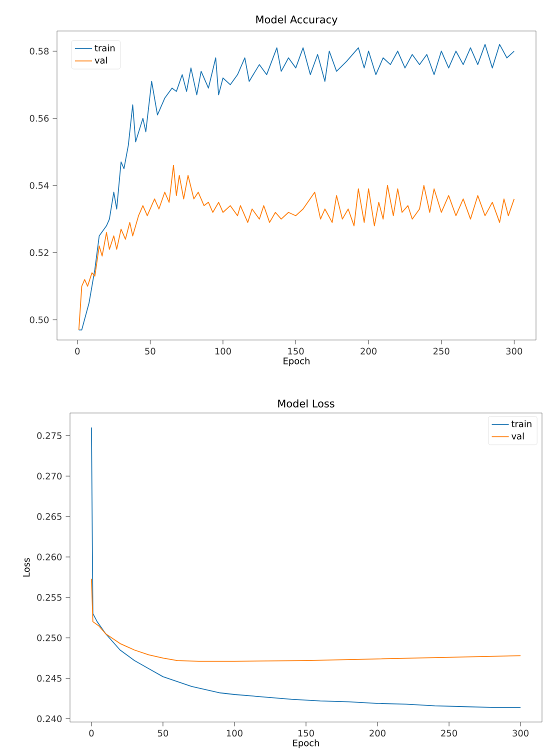 Image resolution: width=545 pixels, height=753 pixels. What do you see at coordinates (49, 678) in the screenshot?
I see `y-tick-label: 0.245` at bounding box center [49, 678].